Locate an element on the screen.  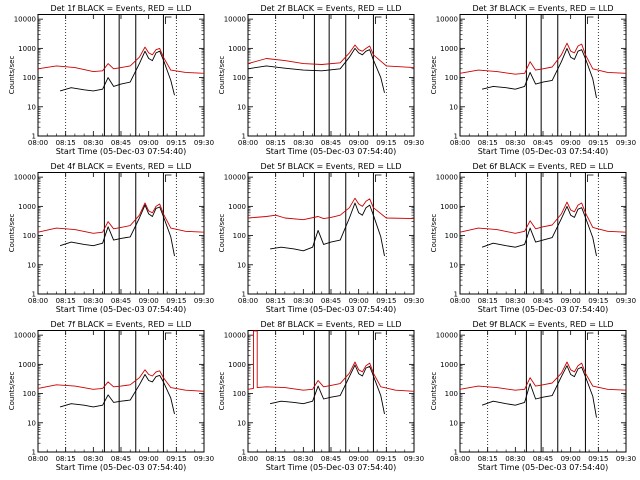
panel-title: Det 9f BLACK = Events, RED = LLD is located at coordinates (542, 324).